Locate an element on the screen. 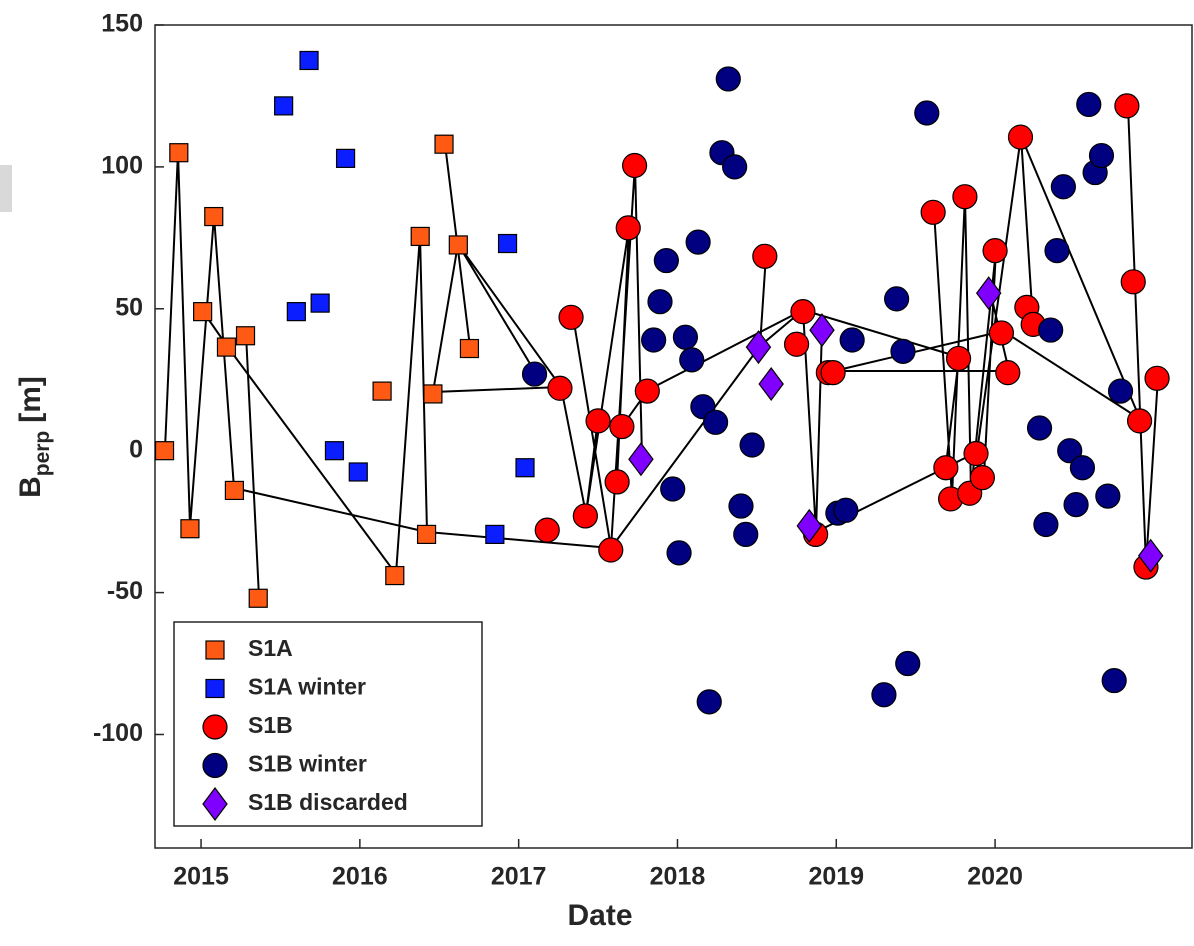 This screenshot has width=1194, height=946. x-tick-label: 2016 is located at coordinates (360, 877).